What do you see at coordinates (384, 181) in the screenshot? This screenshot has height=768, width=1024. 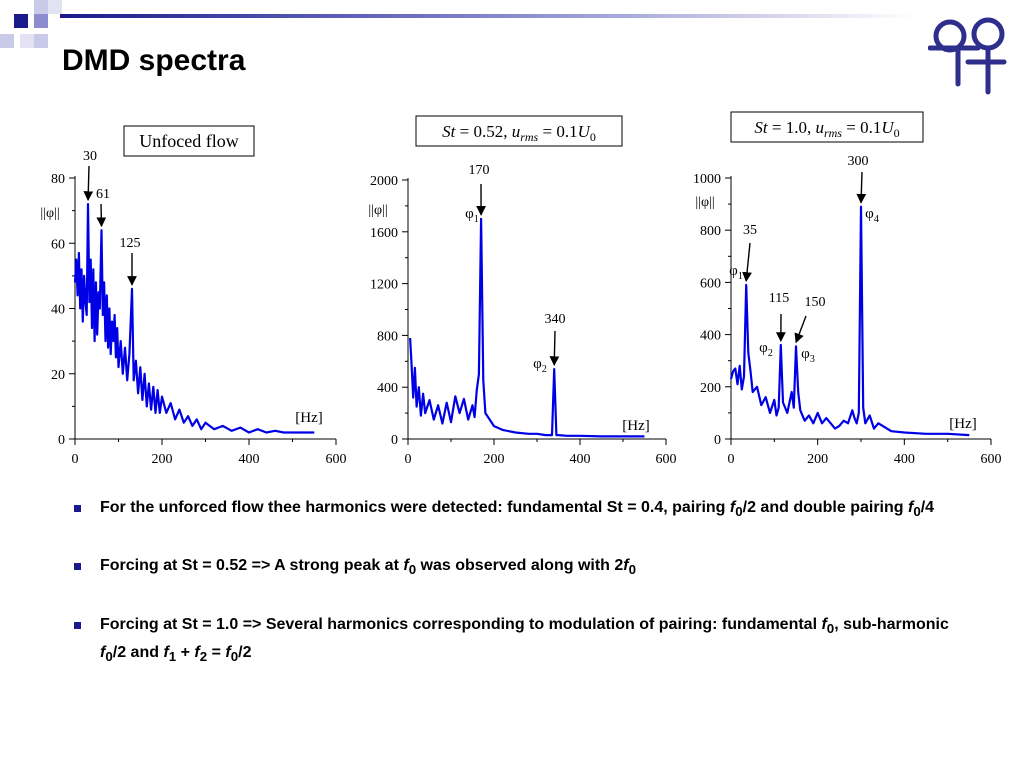 I see `y-tick-label: 2000` at bounding box center [384, 181].